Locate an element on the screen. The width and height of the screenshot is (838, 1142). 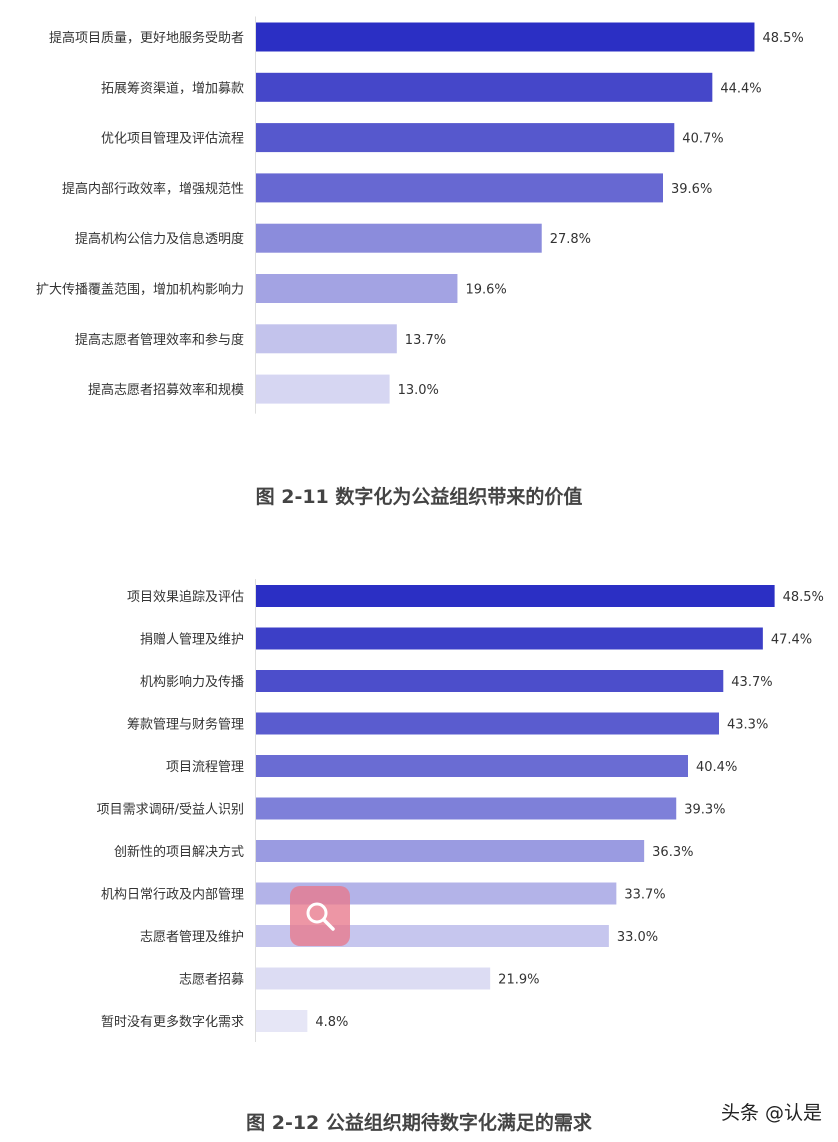
chart-title-2-12: 图 2-12 公益组织期待数字化满足的需求 is located at coordinates (419, 1123).